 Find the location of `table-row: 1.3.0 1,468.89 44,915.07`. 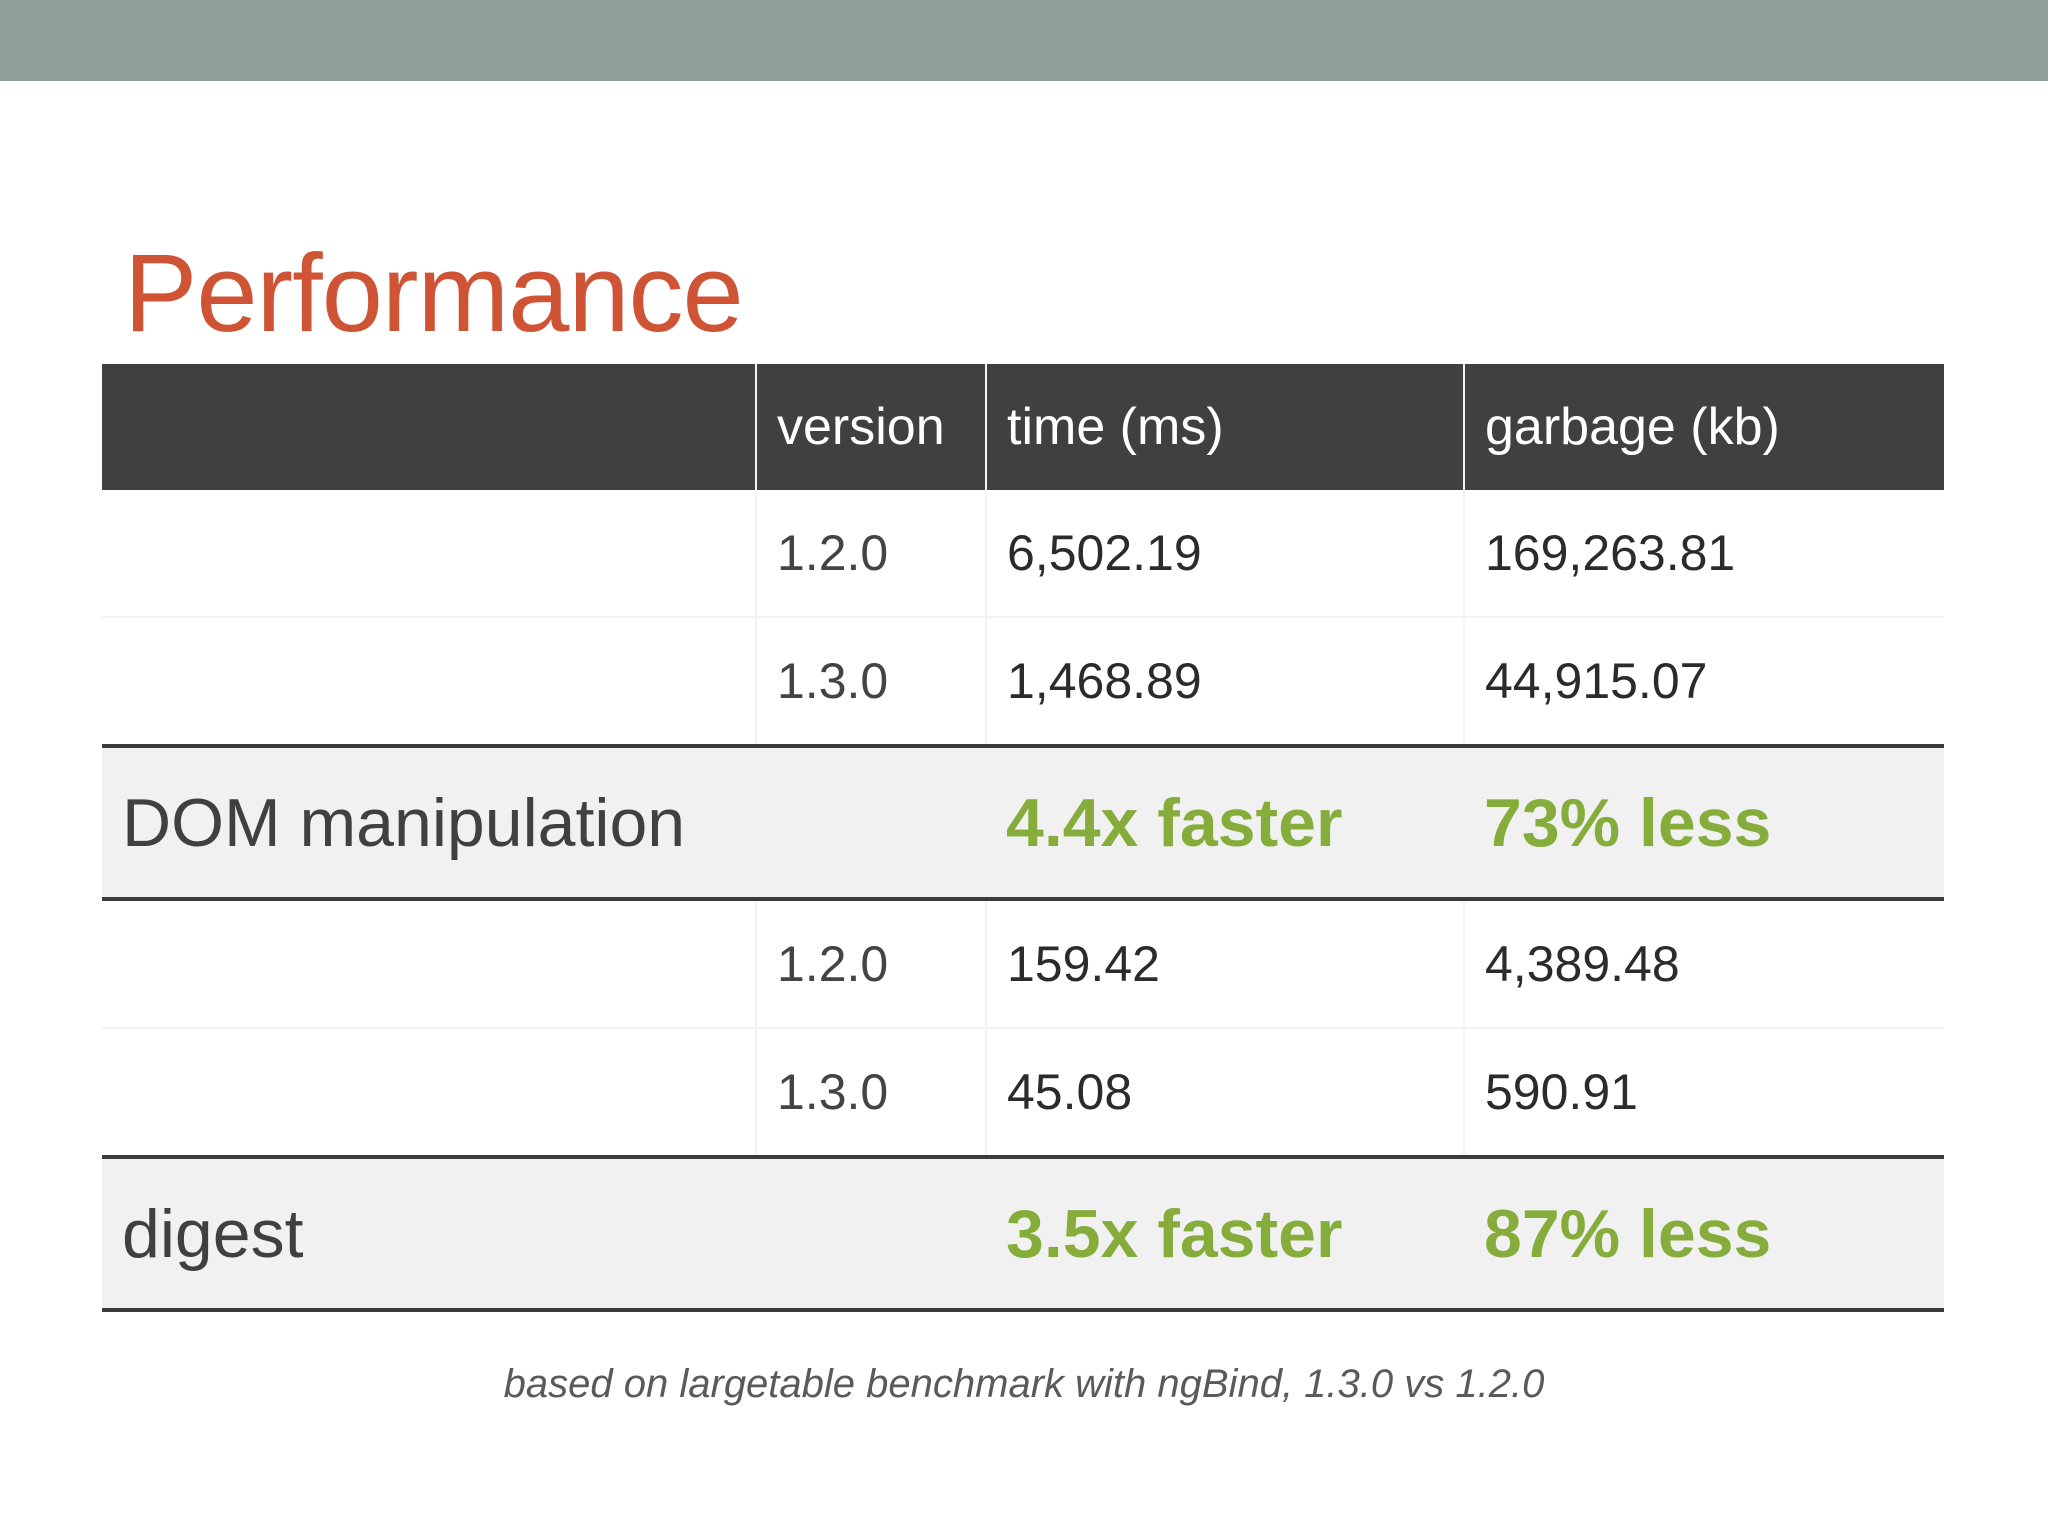

table-row: 1.3.0 1,468.89 44,915.07 is located at coordinates (1023, 681).